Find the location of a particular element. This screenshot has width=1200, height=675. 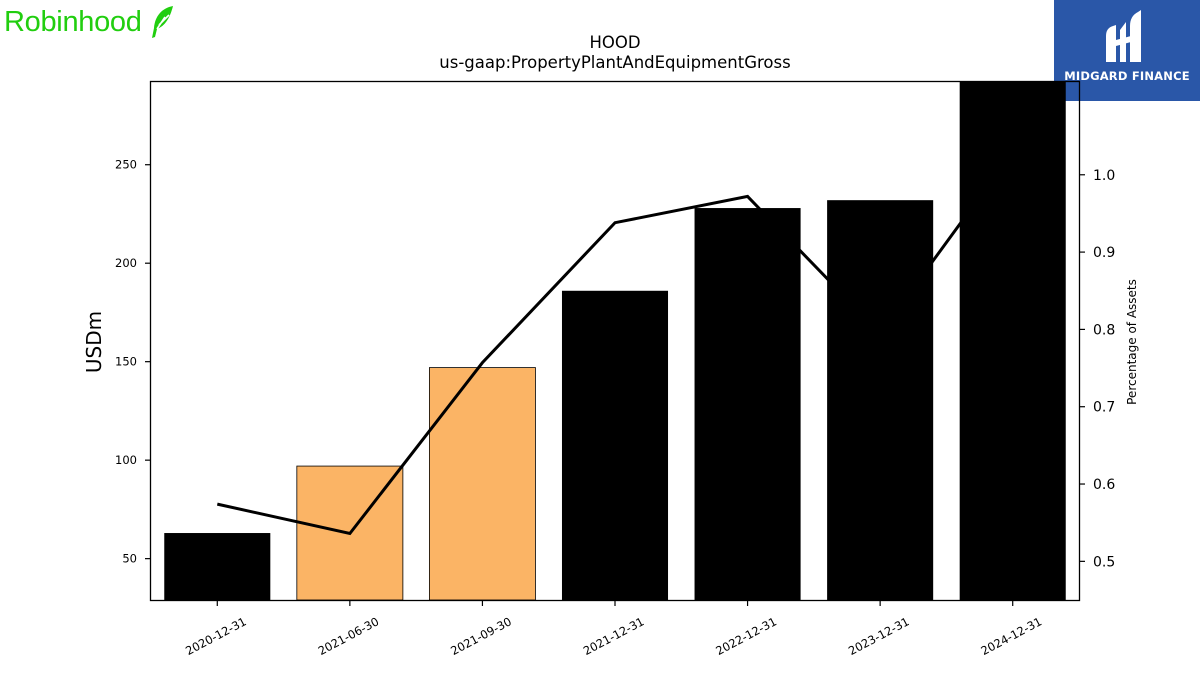

x-tick-label: 2020-12-31 is located at coordinates (216, 636).